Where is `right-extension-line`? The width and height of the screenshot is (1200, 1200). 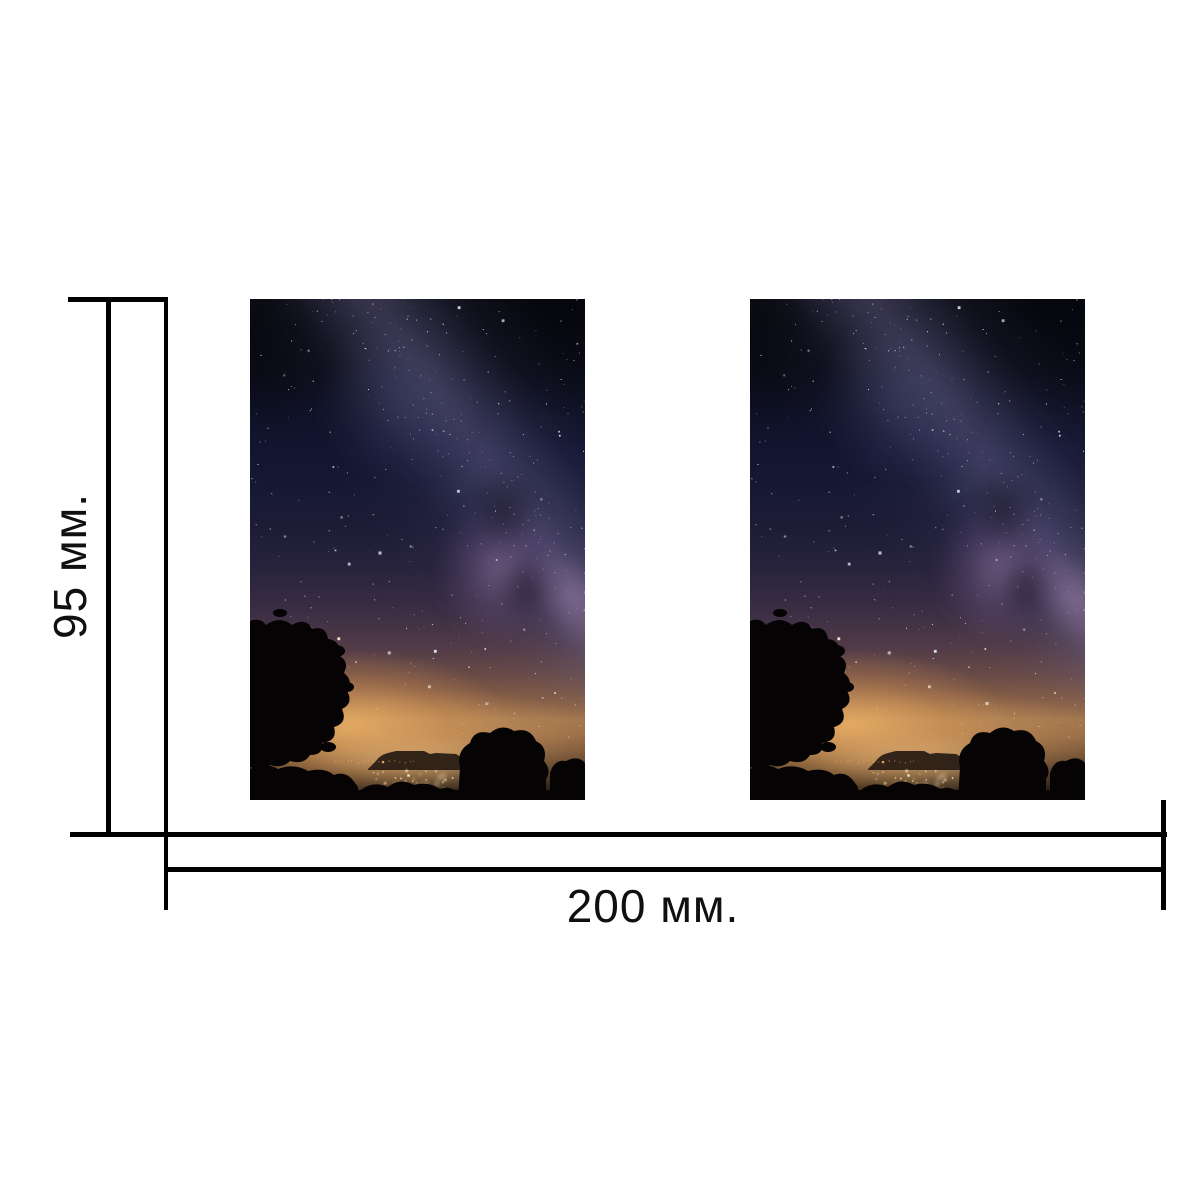 right-extension-line is located at coordinates (1163, 855).